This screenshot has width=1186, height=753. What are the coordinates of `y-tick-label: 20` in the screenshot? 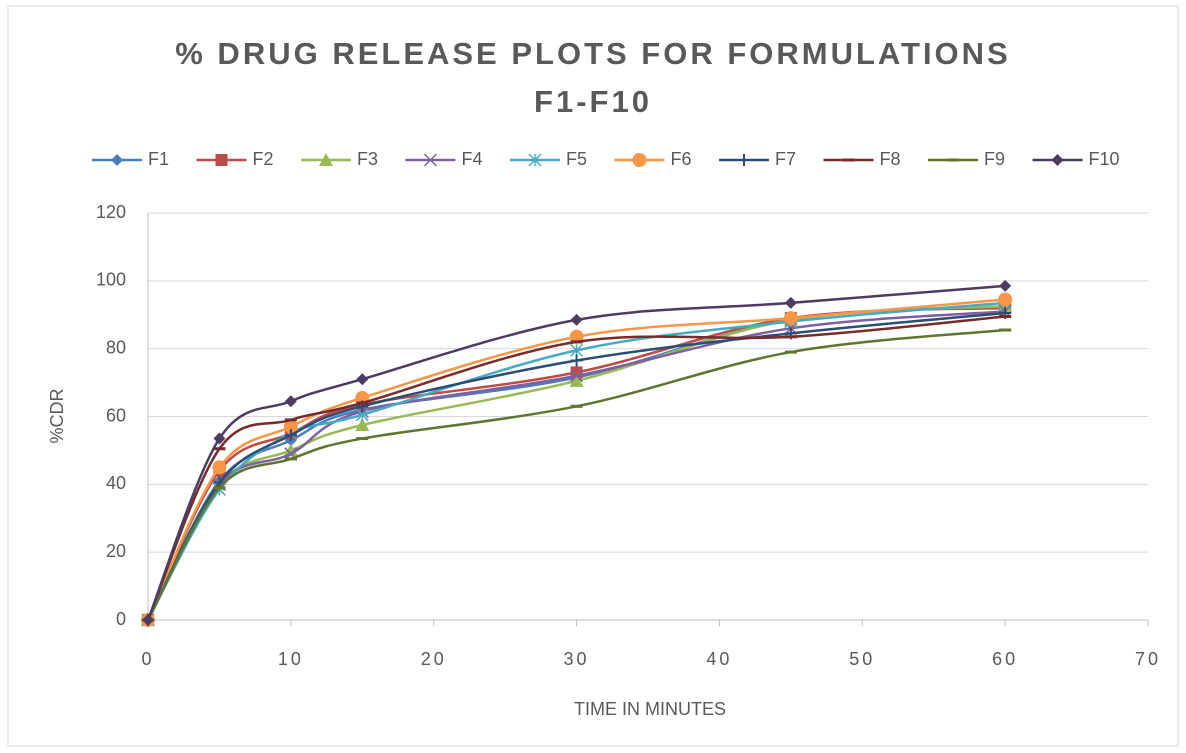 It's located at (116, 551).